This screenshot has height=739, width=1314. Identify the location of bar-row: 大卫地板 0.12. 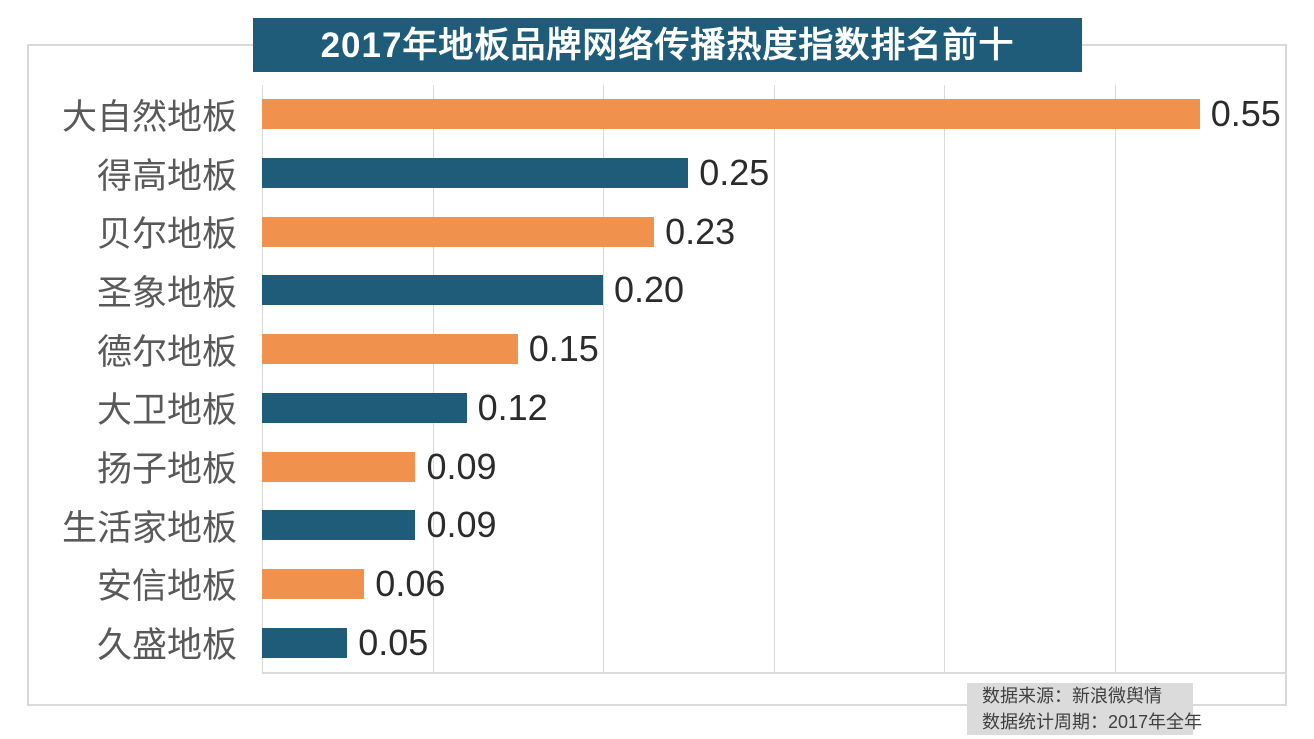
(657, 408).